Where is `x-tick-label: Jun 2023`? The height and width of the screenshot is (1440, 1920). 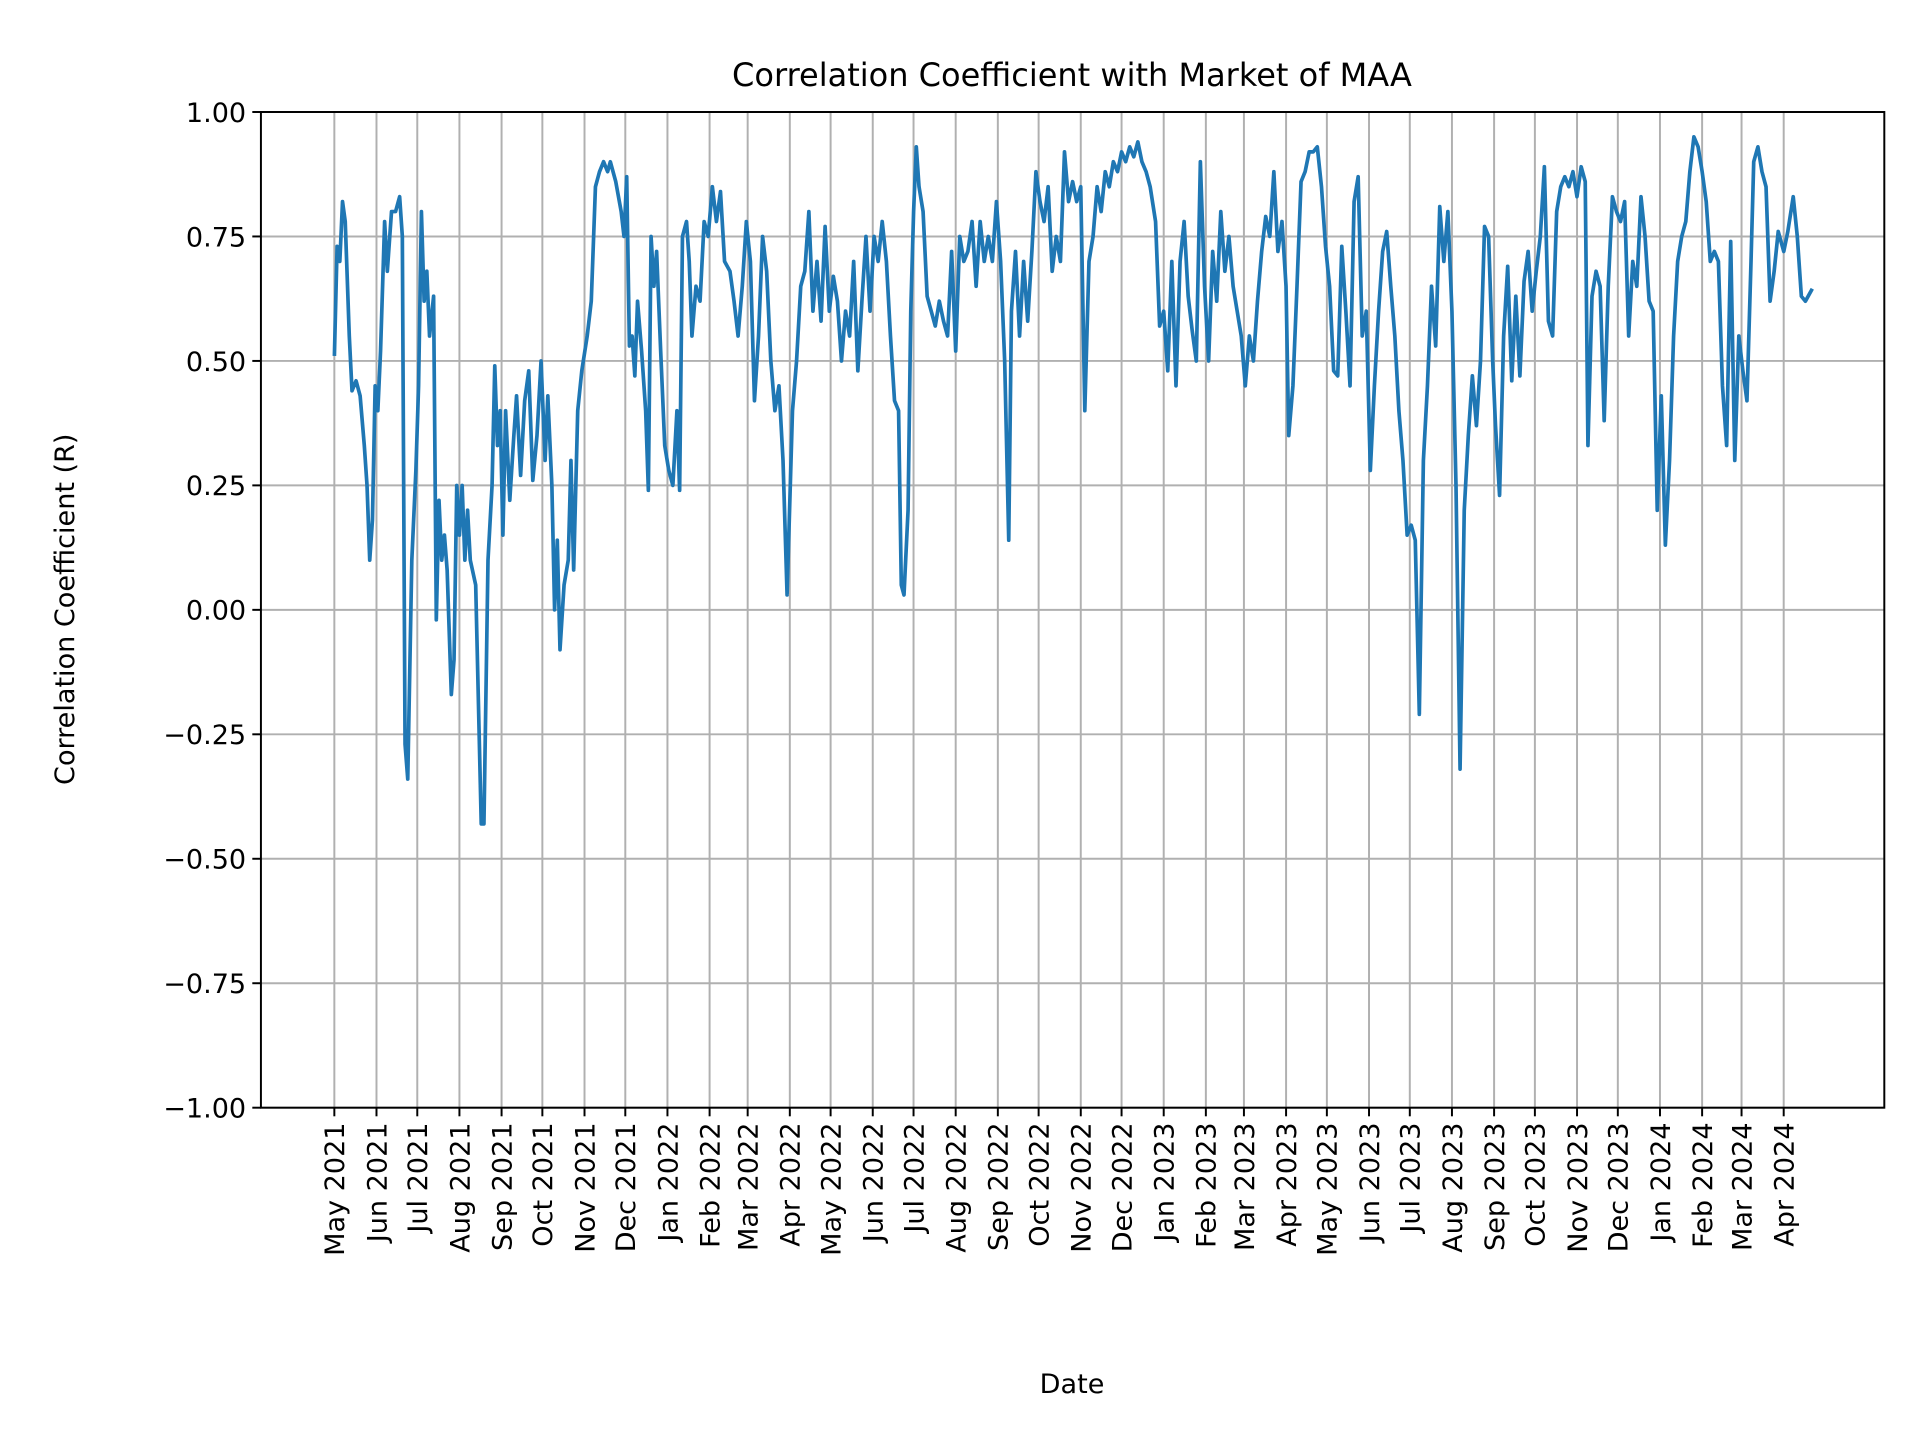 x-tick-label: Jun 2023 is located at coordinates (1370, 1183).